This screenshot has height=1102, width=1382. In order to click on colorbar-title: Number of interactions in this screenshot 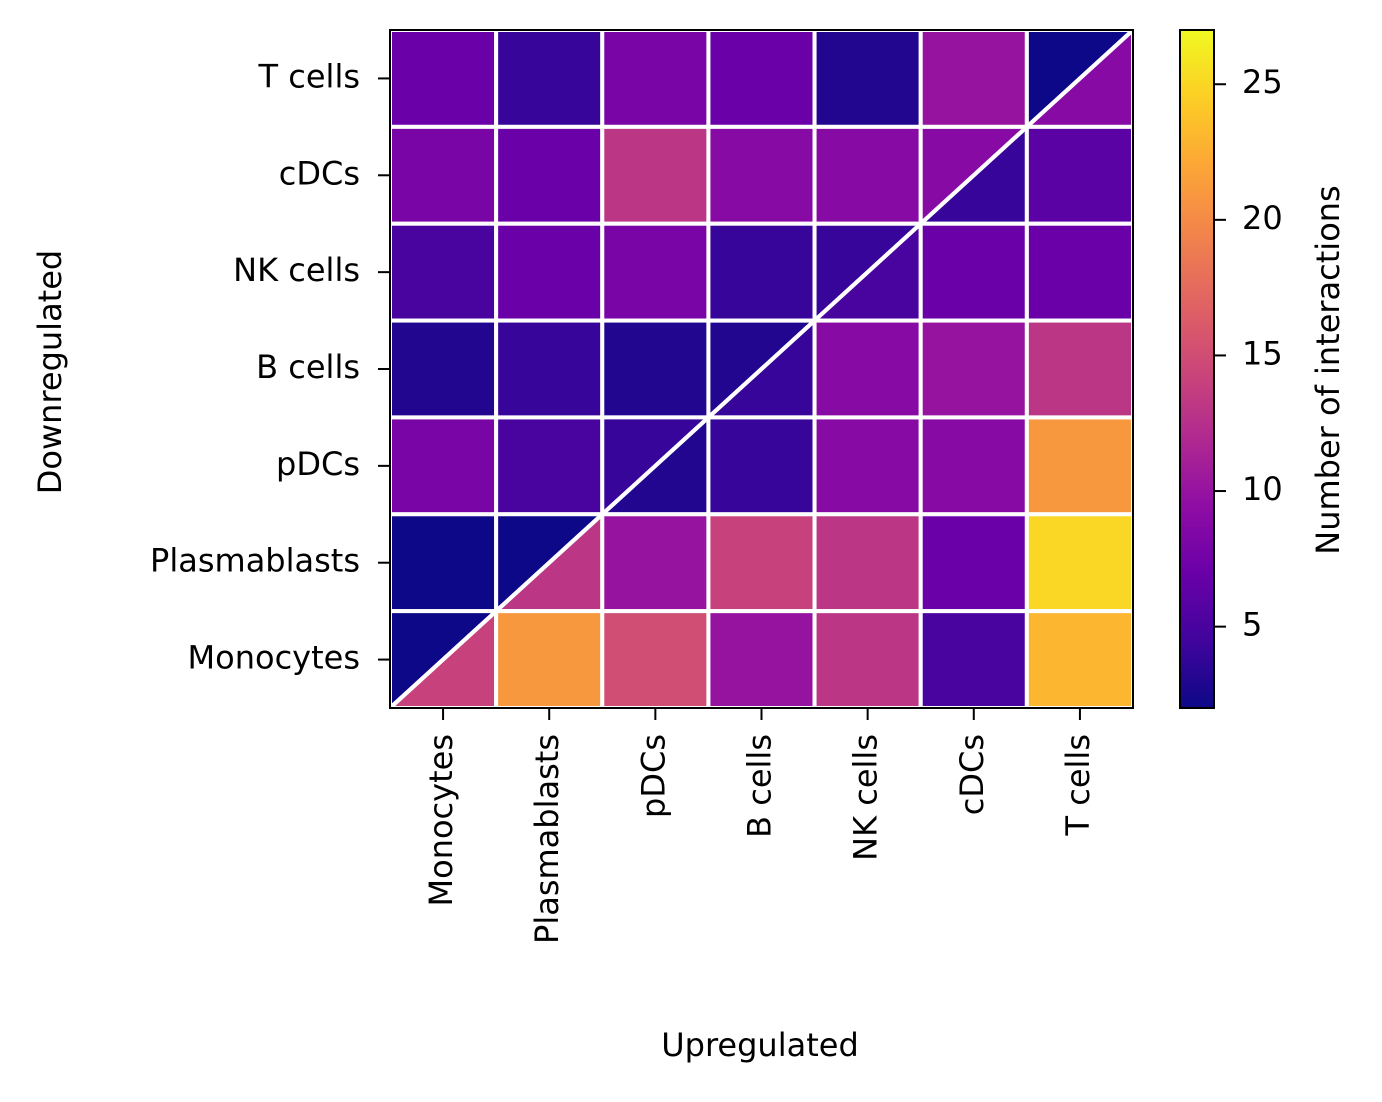, I will do `click(1328, 369)`.